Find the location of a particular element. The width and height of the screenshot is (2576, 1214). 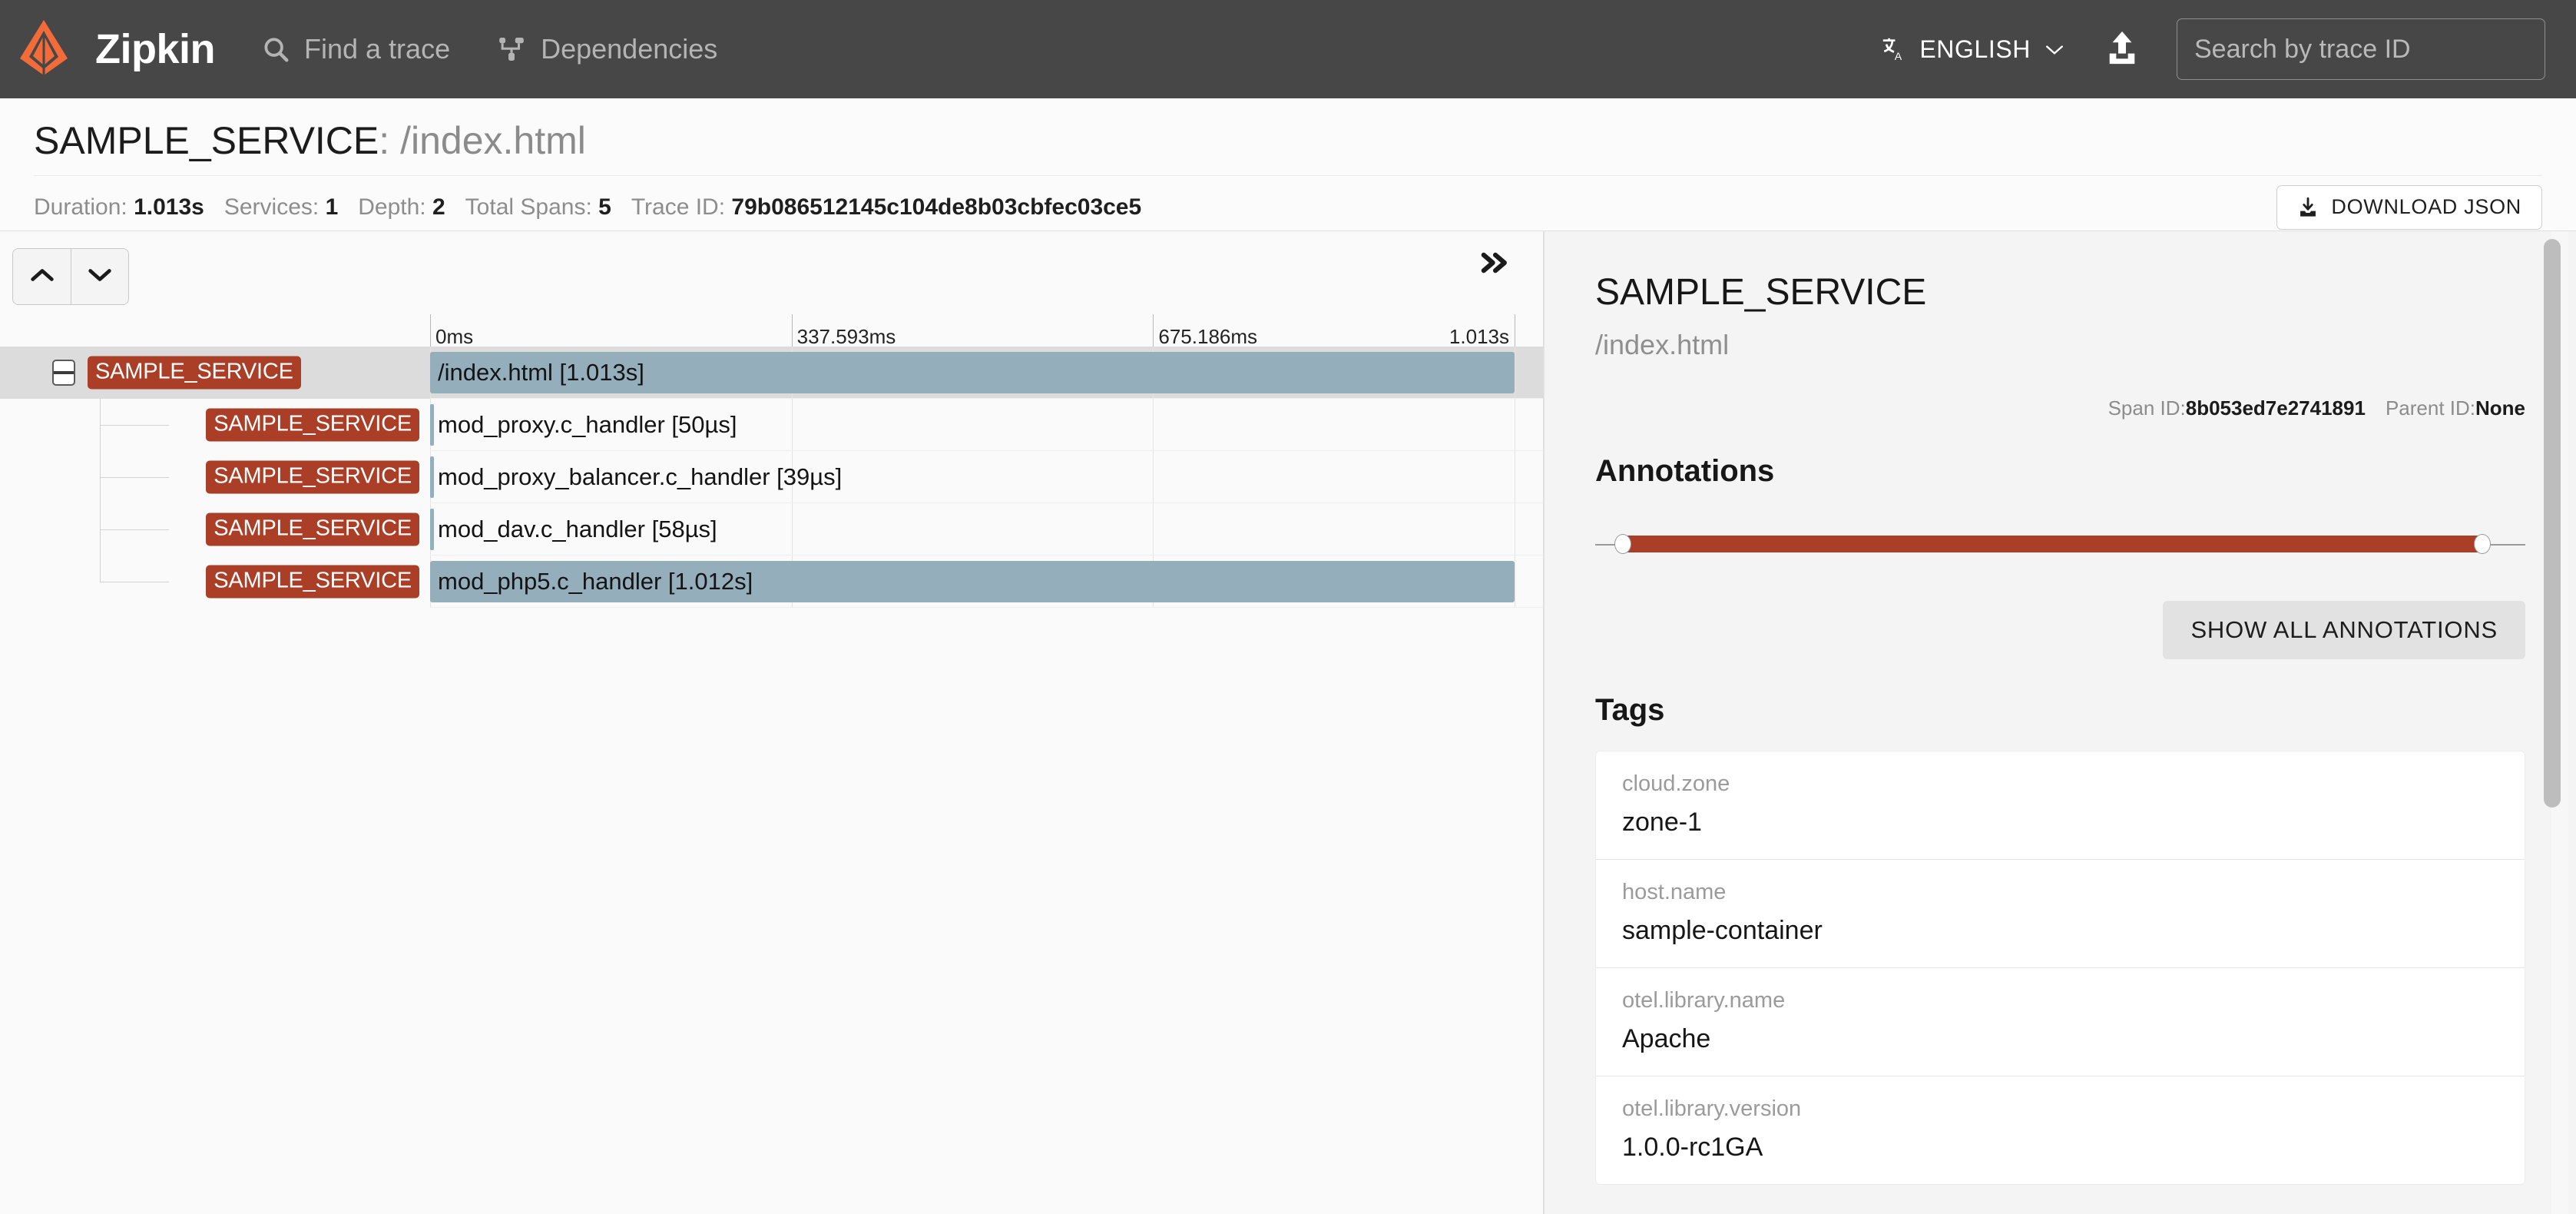

meta-total-spans-key: Total Spans: is located at coordinates (528, 207).